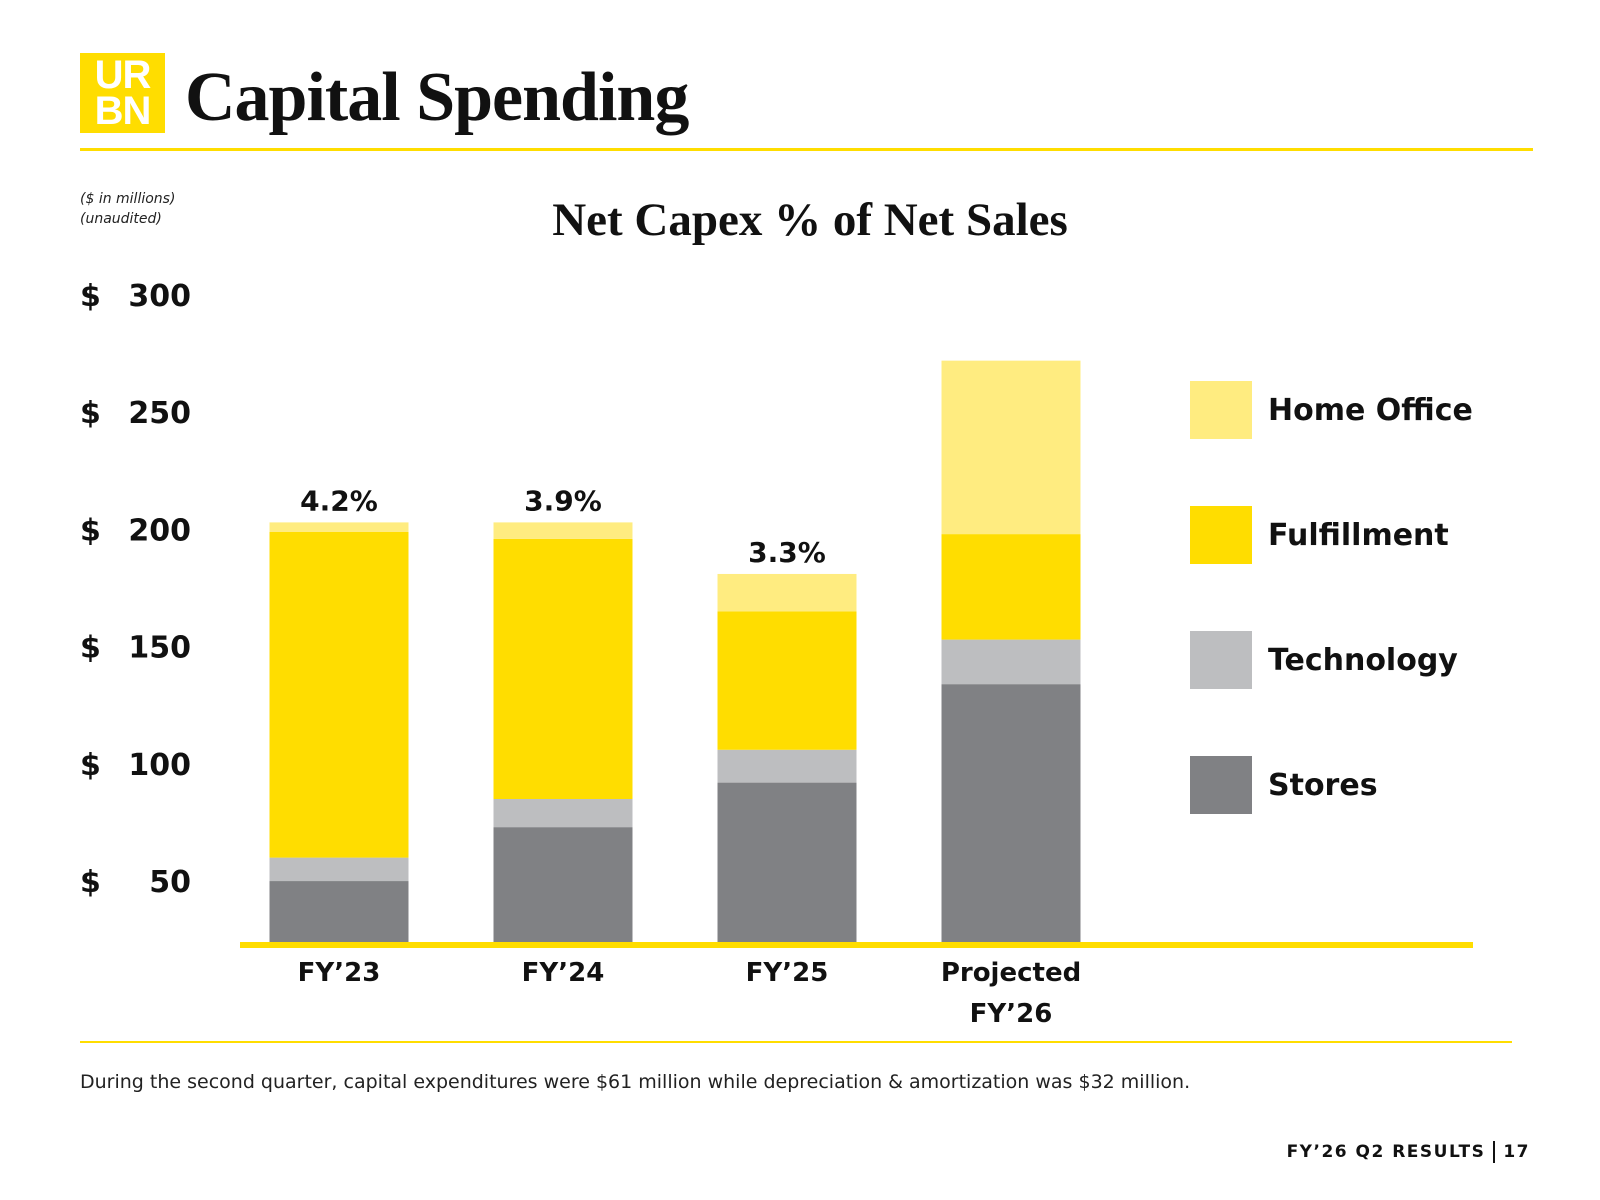  I want to click on logo-line-1: UR, so click(123, 75).